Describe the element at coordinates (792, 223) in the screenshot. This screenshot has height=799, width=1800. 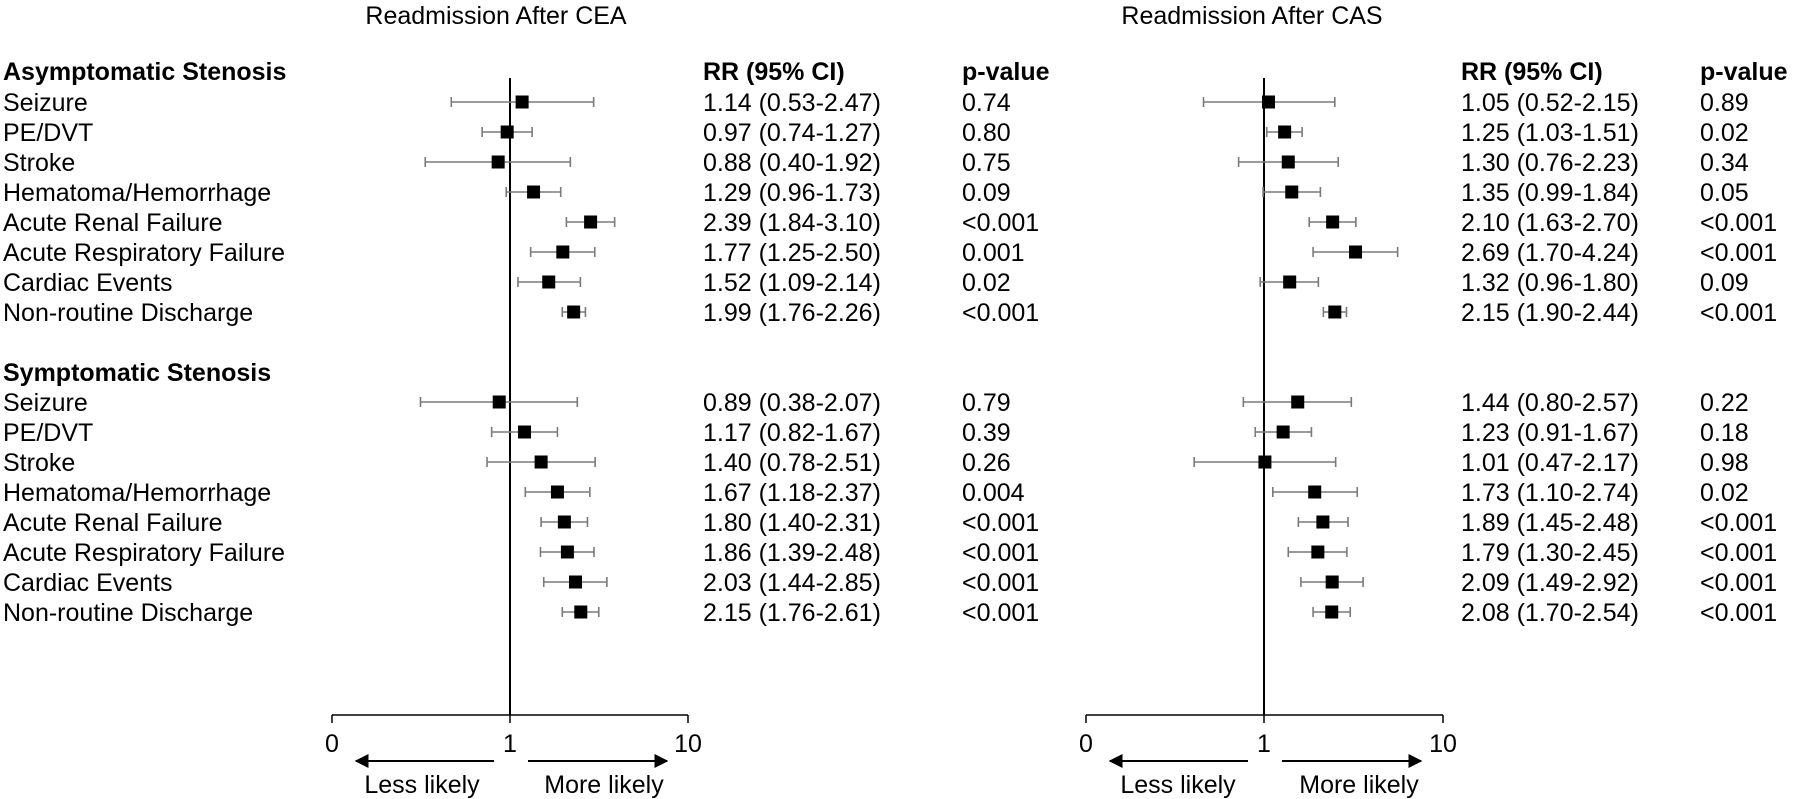
I see `rr-ci-value: 2.39 (1.84-3.10)` at that location.